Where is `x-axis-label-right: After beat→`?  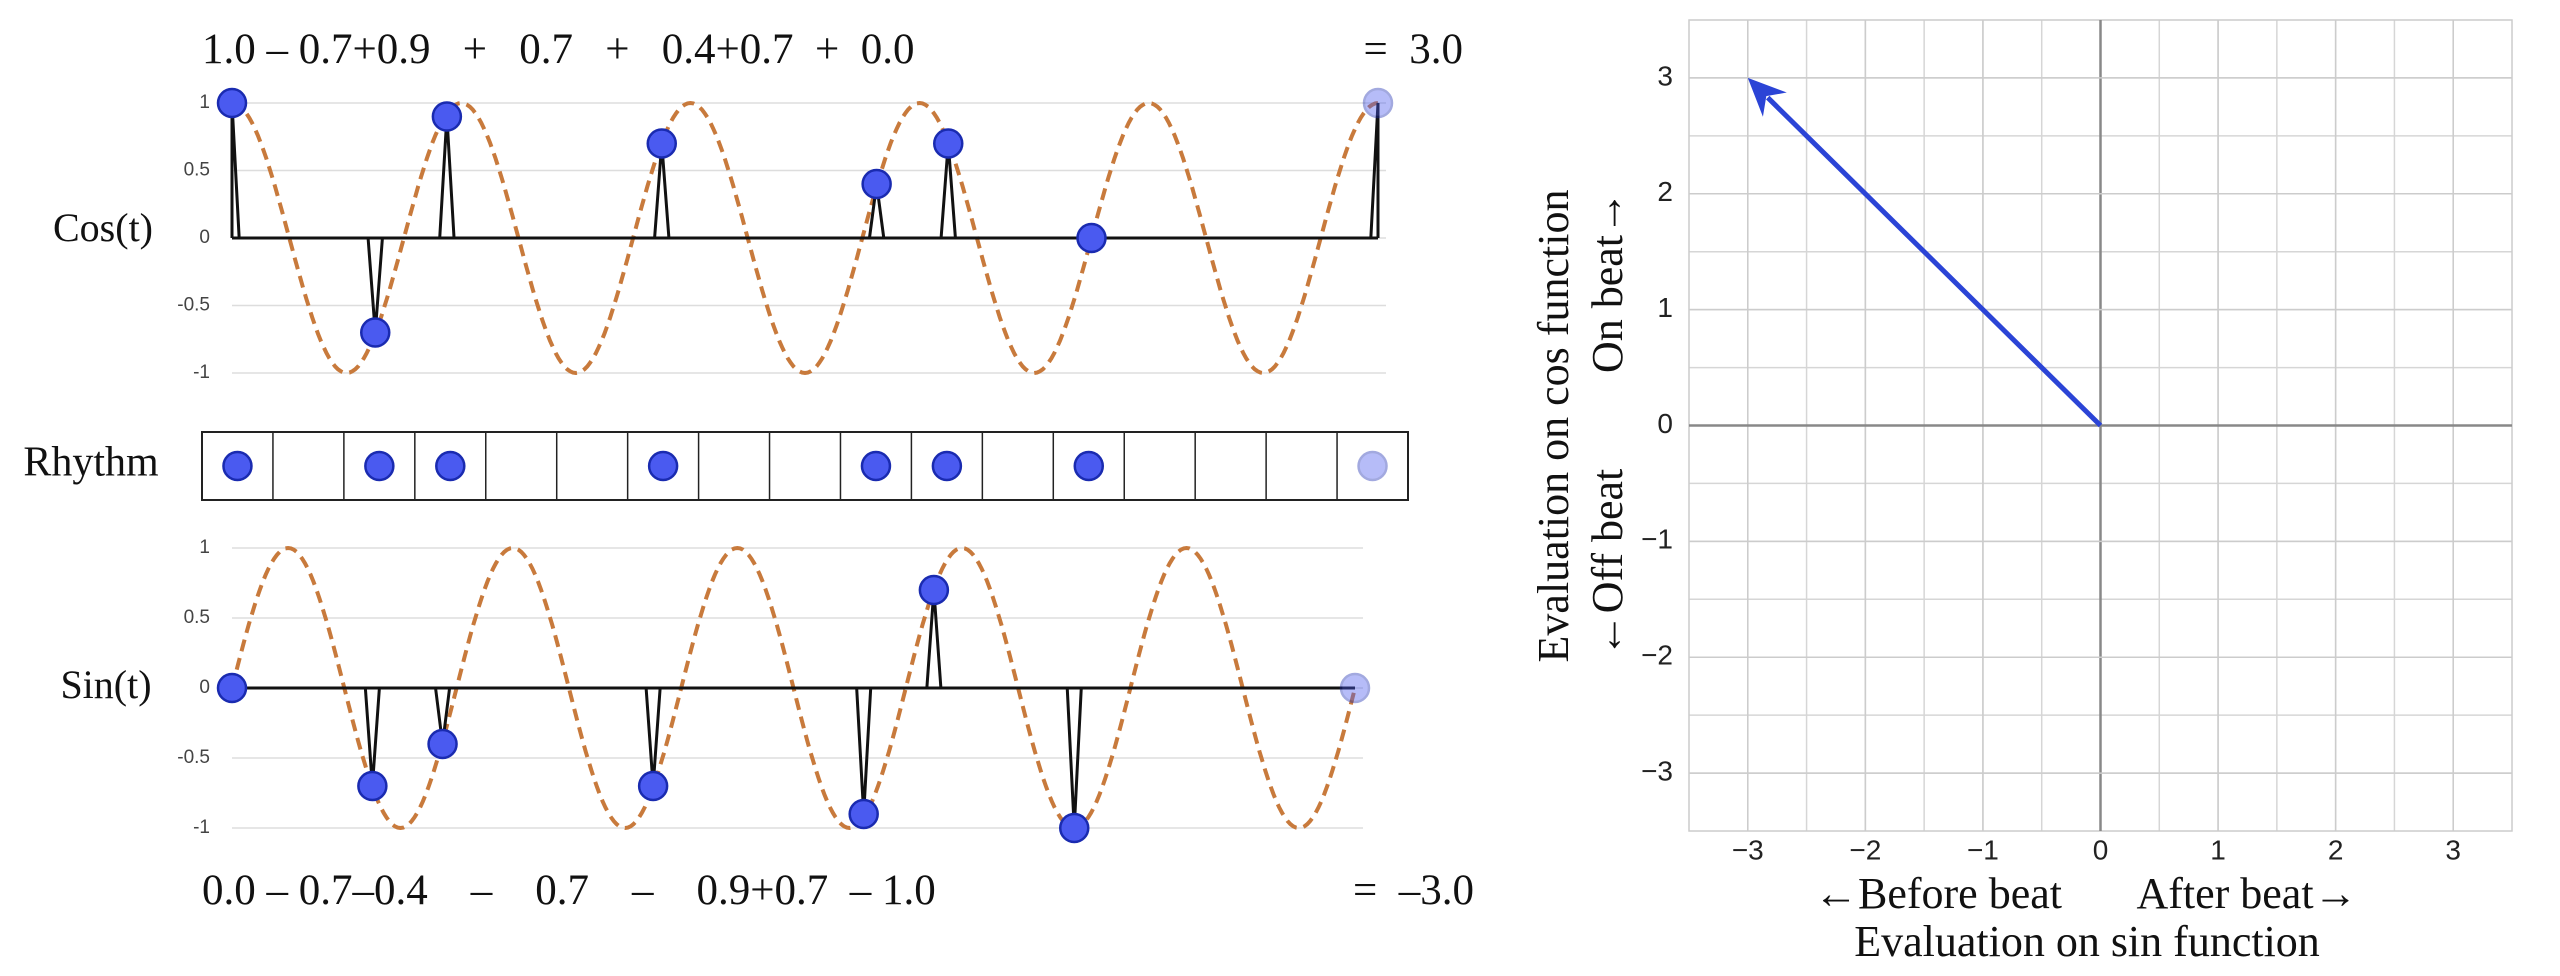 x-axis-label-right: After beat→ is located at coordinates (2246, 893).